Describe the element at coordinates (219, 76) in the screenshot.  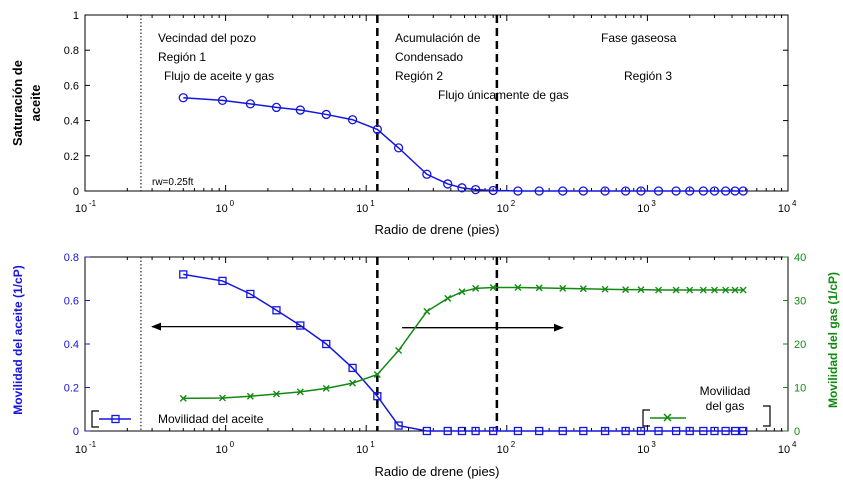
I see `annotation-region1-line3: Flujo de aceite y gas` at that location.